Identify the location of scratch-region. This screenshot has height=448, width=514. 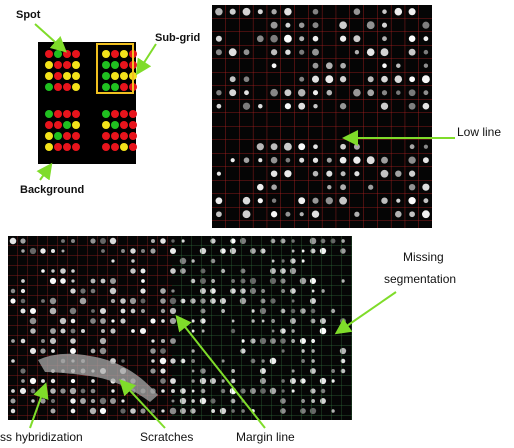
(98, 377).